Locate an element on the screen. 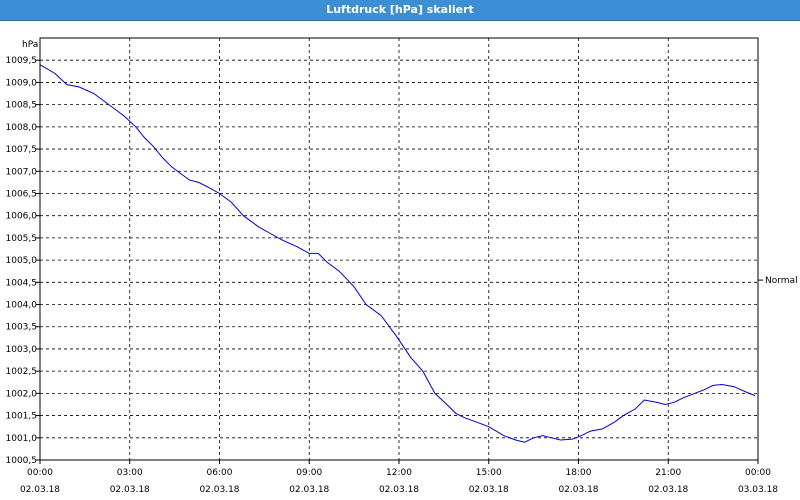 Image resolution: width=800 pixels, height=500 pixels. y-tick-label: 1003,5 is located at coordinates (22, 328).